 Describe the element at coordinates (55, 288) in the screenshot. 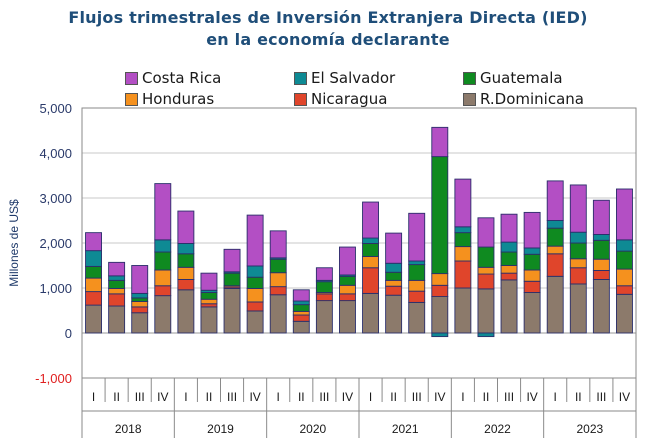

I see `y-tick-label: 1,000` at that location.